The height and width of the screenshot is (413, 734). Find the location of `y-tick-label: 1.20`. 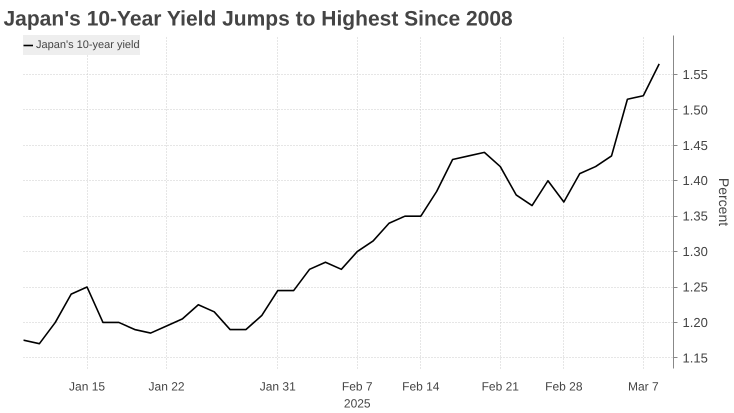

y-tick-label: 1.20 is located at coordinates (695, 322).